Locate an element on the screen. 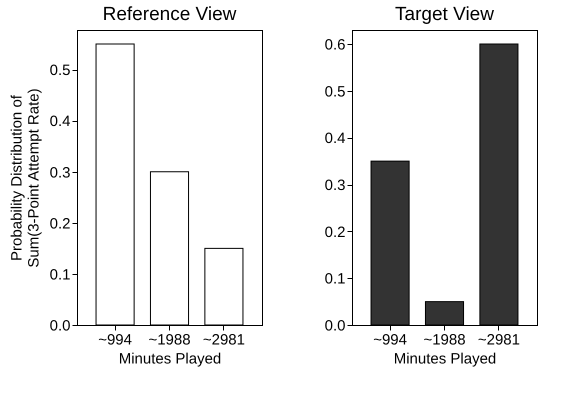 Image resolution: width=585 pixels, height=417 pixels. chart-title: Target View is located at coordinates (444, 14).